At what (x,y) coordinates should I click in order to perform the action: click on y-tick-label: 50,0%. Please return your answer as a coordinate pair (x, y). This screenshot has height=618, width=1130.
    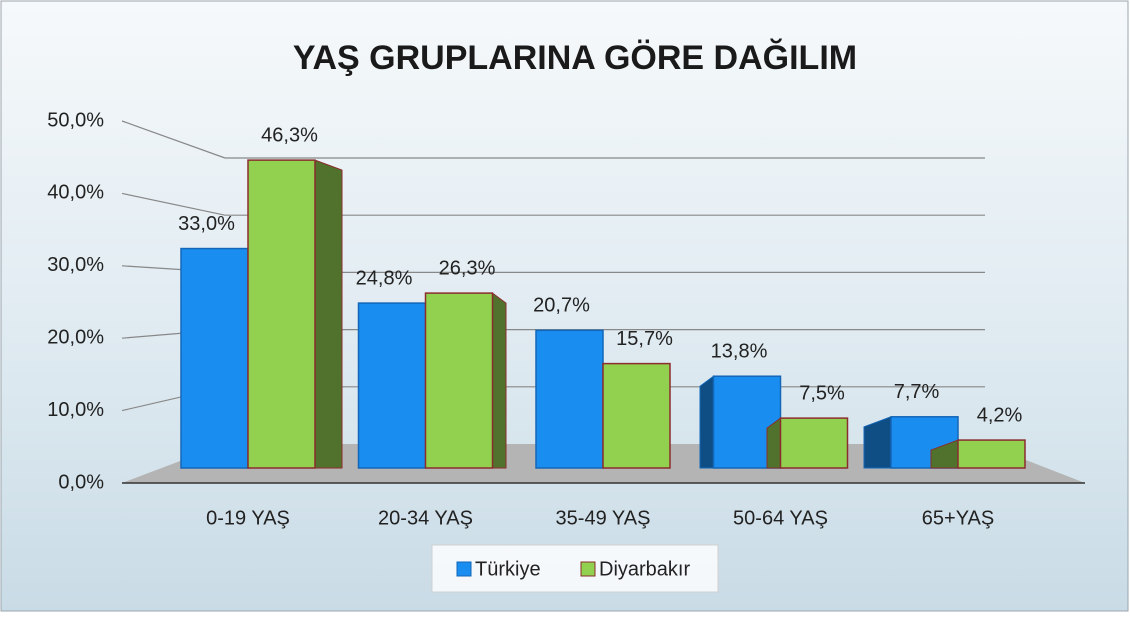
    Looking at the image, I should click on (75, 120).